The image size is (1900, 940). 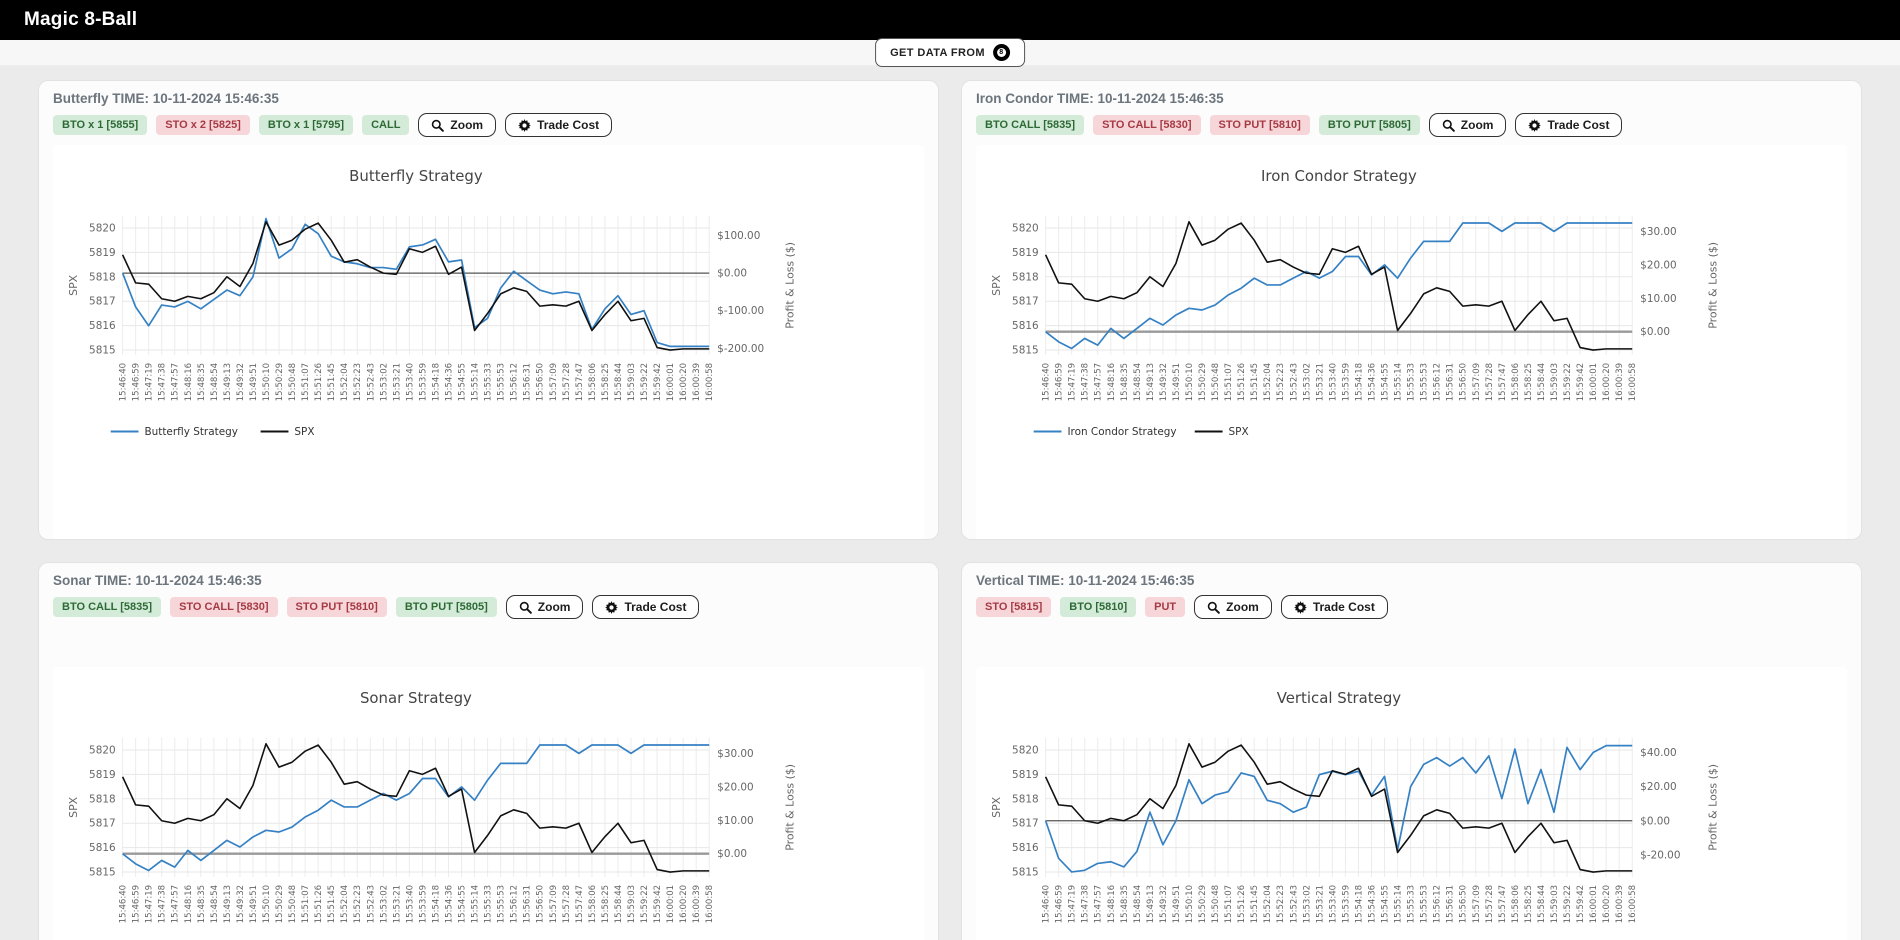 I want to click on eight-ball-icon: 8, so click(x=1001, y=52).